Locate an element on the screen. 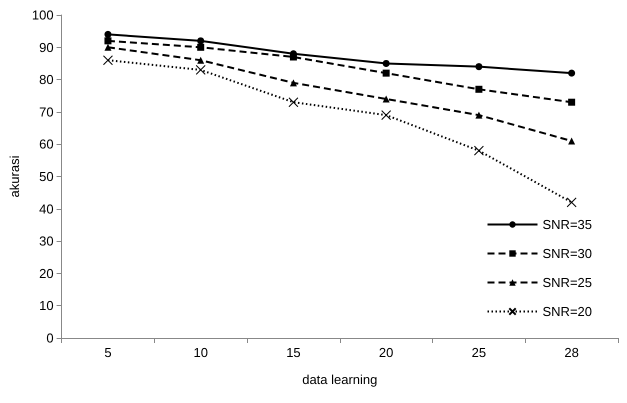  y-tick-label: 50 is located at coordinates (46, 176).